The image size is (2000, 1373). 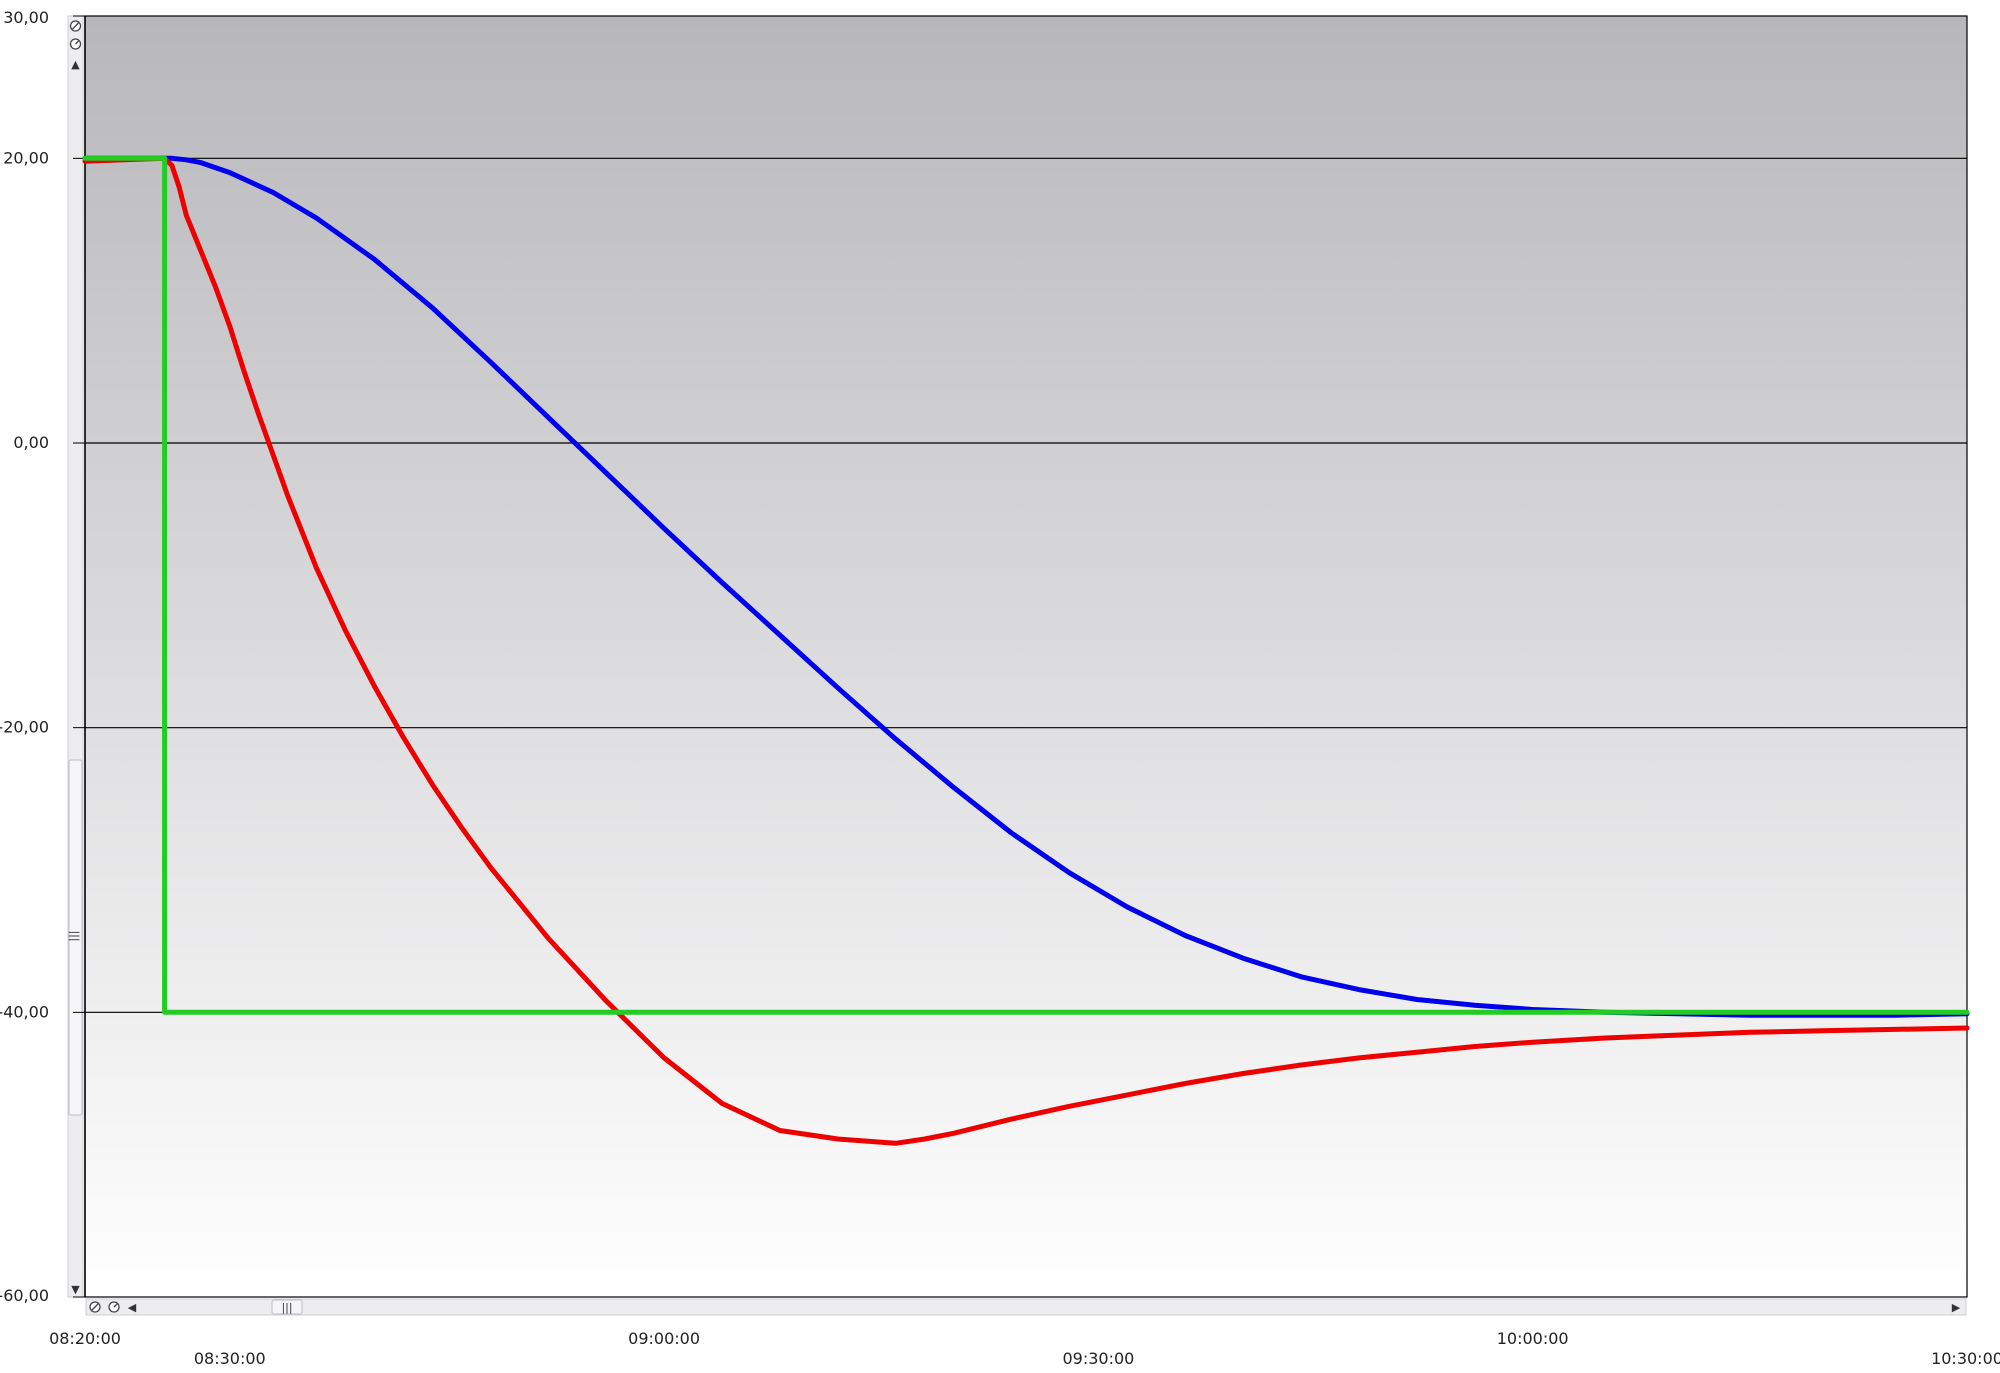 What do you see at coordinates (1098, 1358) in the screenshot?
I see `x-tick-label: 09:30:00` at bounding box center [1098, 1358].